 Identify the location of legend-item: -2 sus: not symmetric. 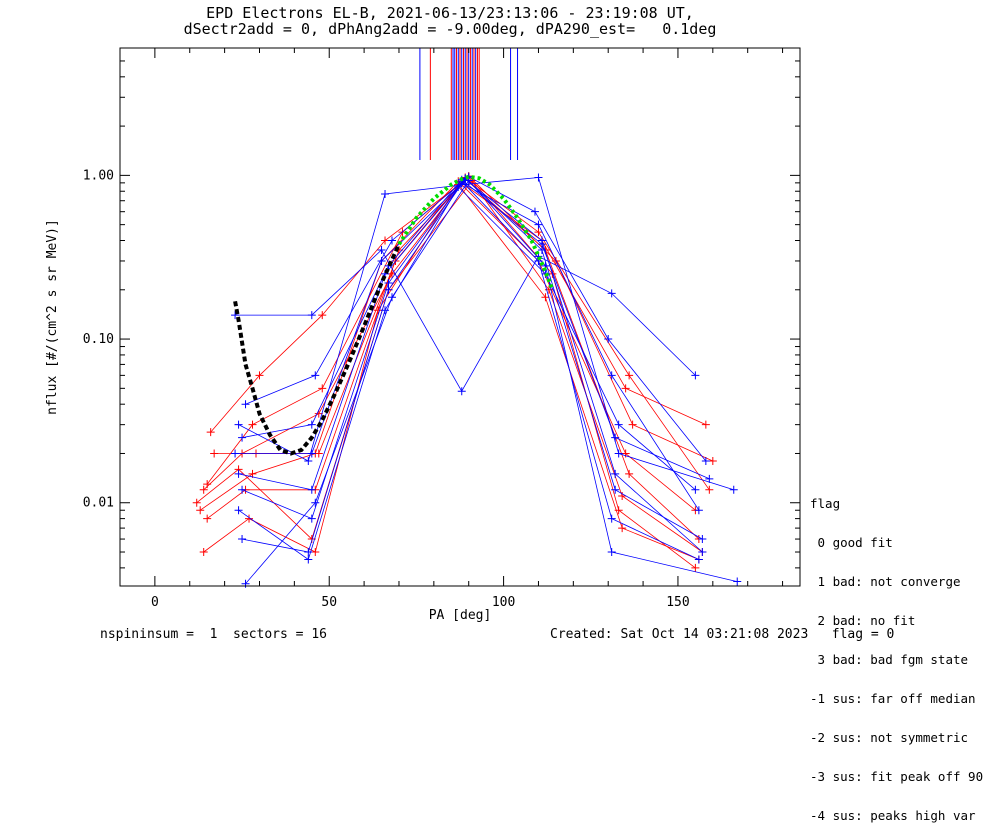
(889, 737).